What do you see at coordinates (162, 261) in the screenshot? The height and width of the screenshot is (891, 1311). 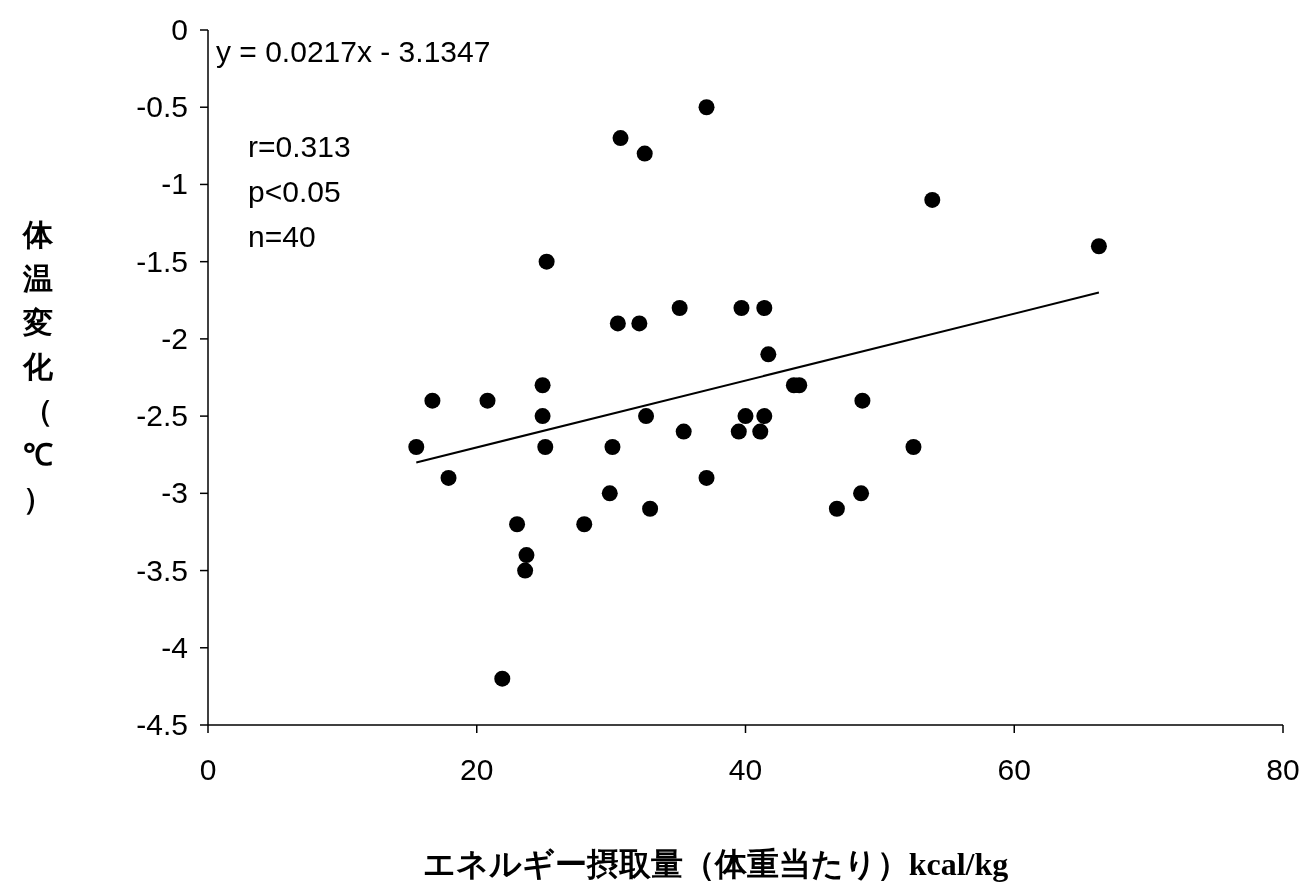 I see `y-tick-label: -1.5` at bounding box center [162, 261].